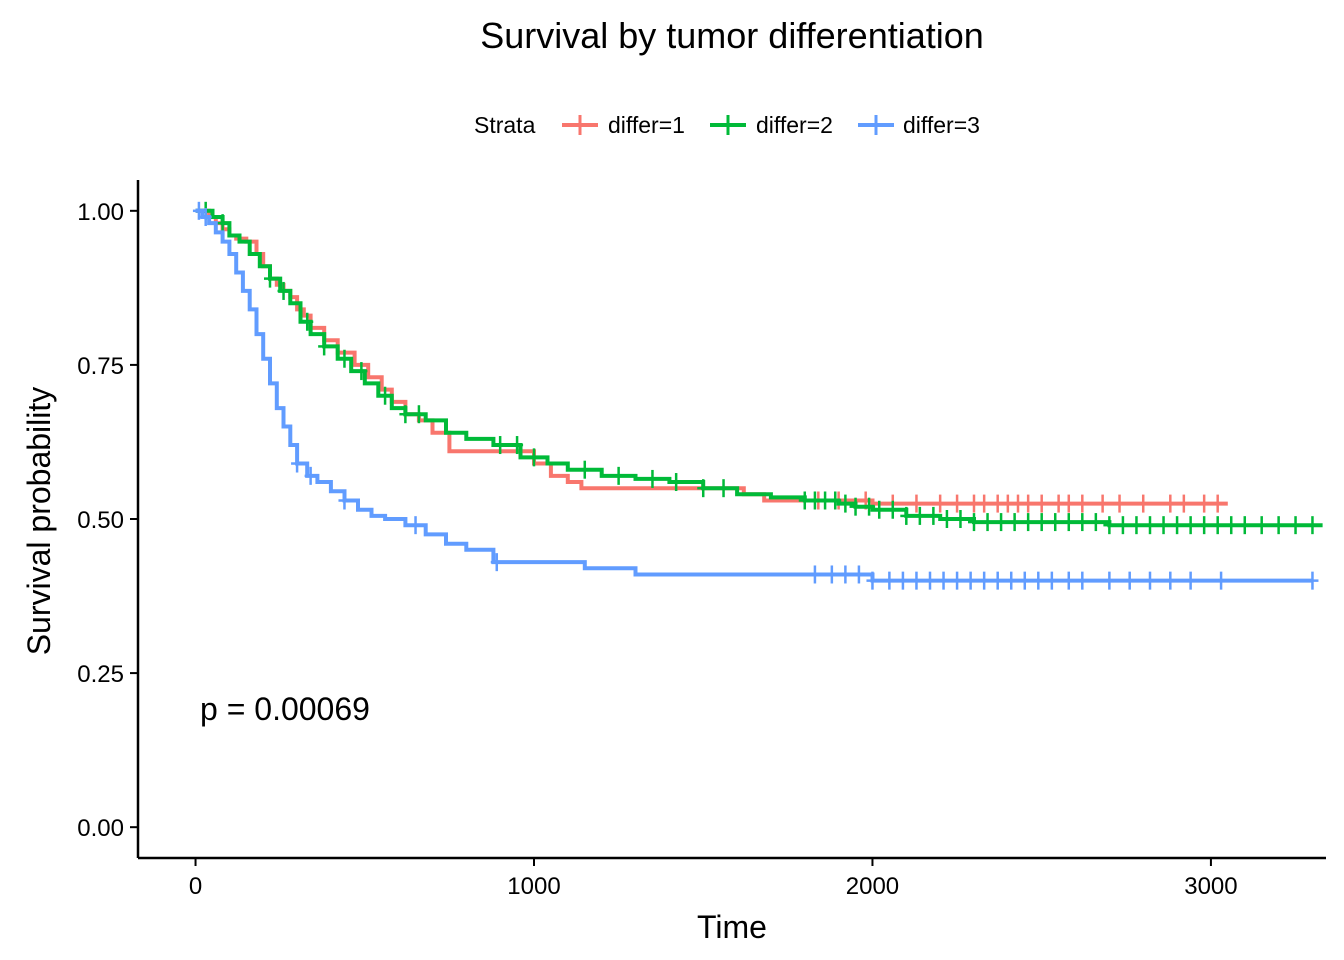 The height and width of the screenshot is (960, 1344). What do you see at coordinates (732, 35) in the screenshot?
I see `chart-title: Survival by tumor differentiation` at bounding box center [732, 35].